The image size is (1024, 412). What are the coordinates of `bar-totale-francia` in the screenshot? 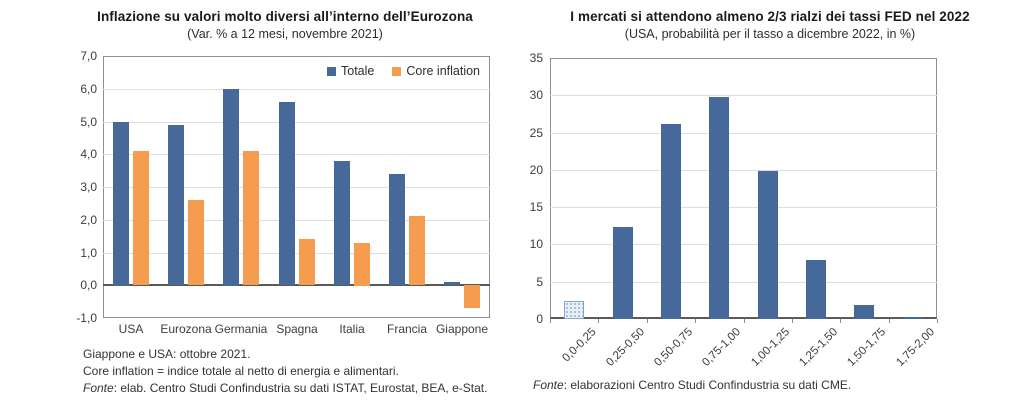 It's located at (397, 229).